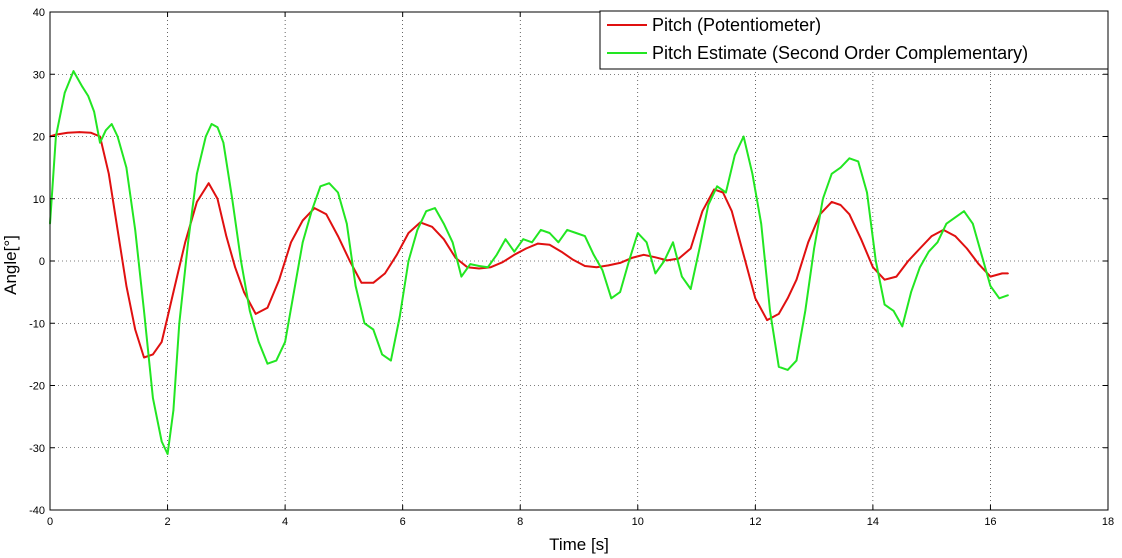 Image resolution: width=1122 pixels, height=558 pixels. Describe the element at coordinates (37, 387) in the screenshot. I see `y-tick-label: -20` at that location.